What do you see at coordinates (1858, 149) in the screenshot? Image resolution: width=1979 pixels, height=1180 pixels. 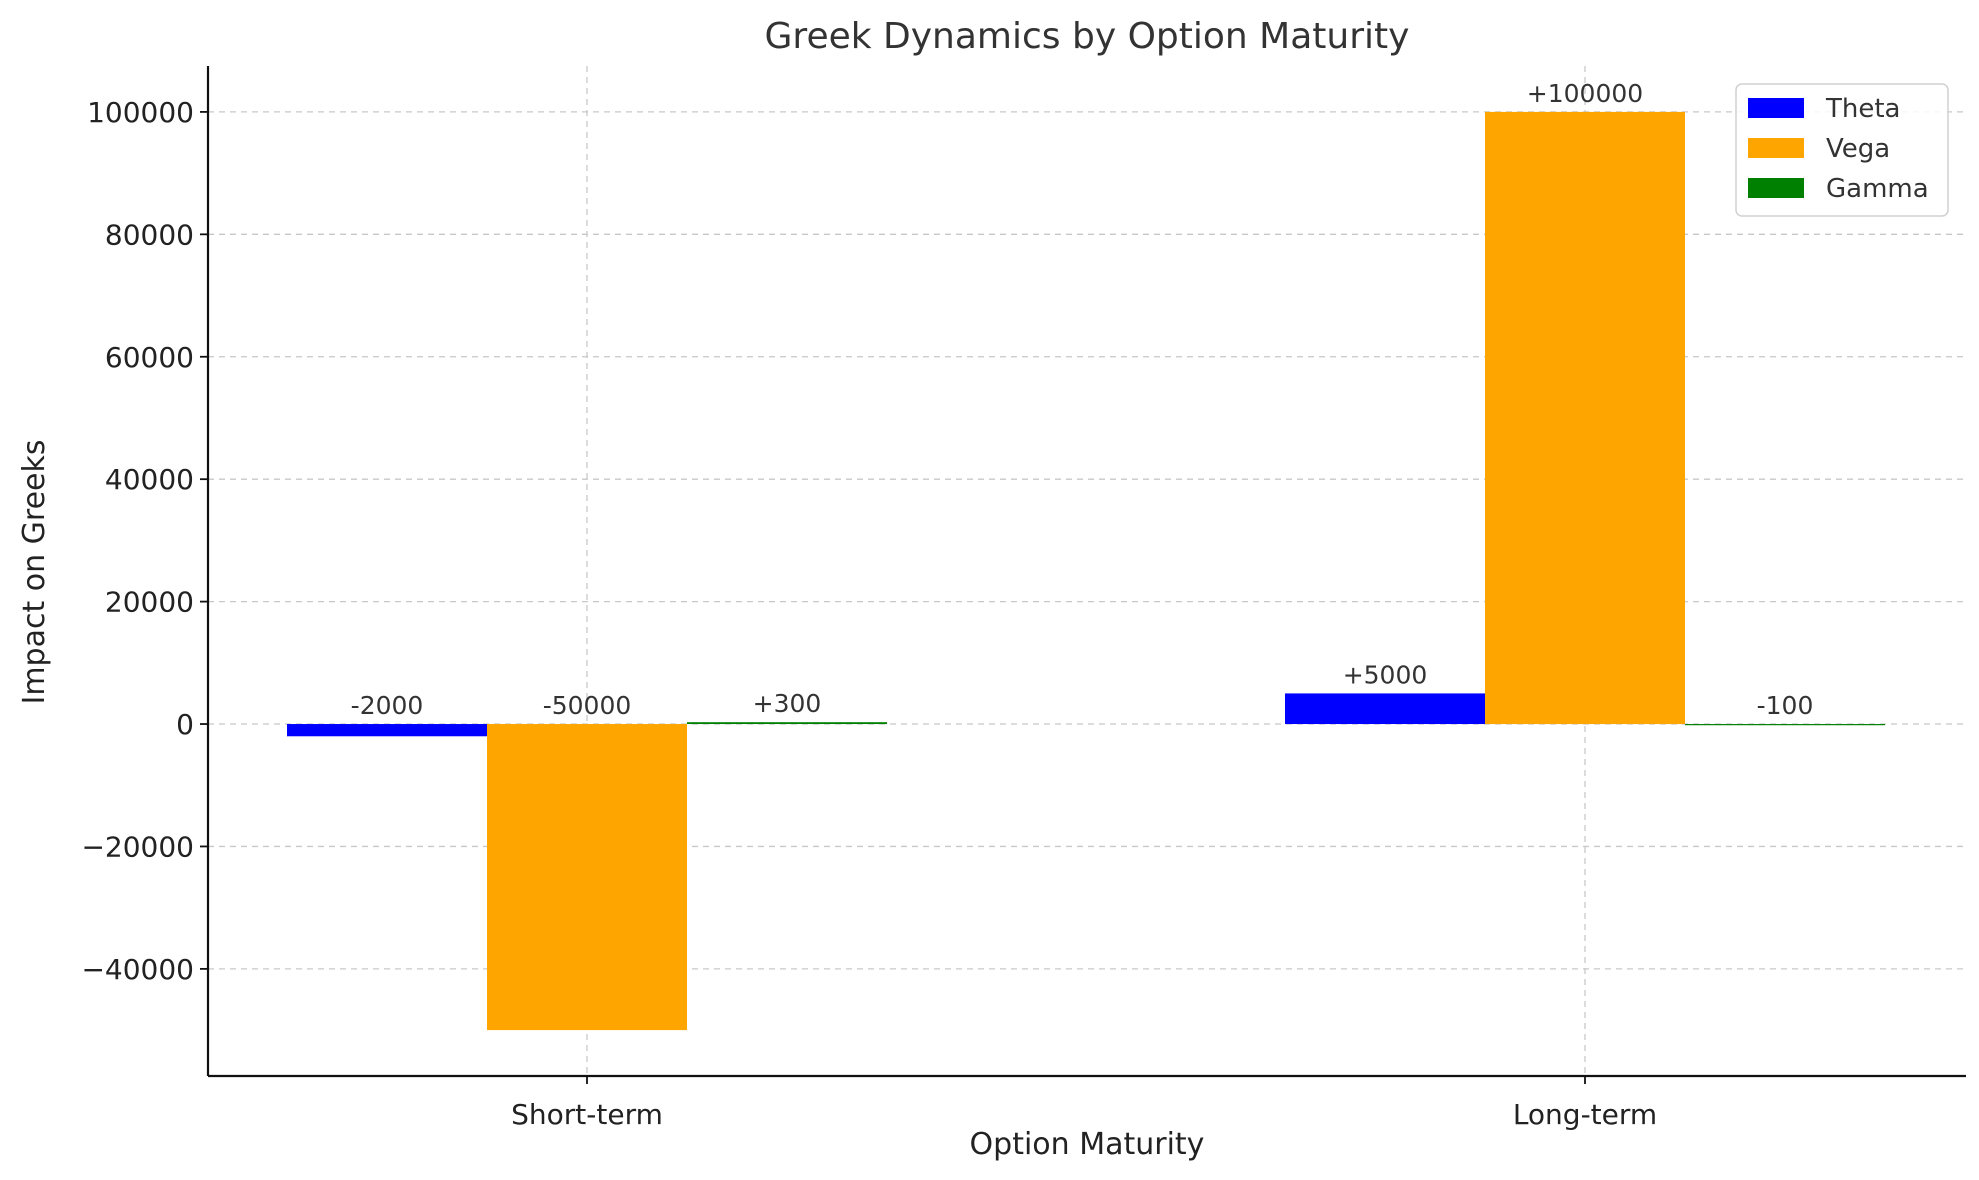 I see `legend-label: Vega` at bounding box center [1858, 149].